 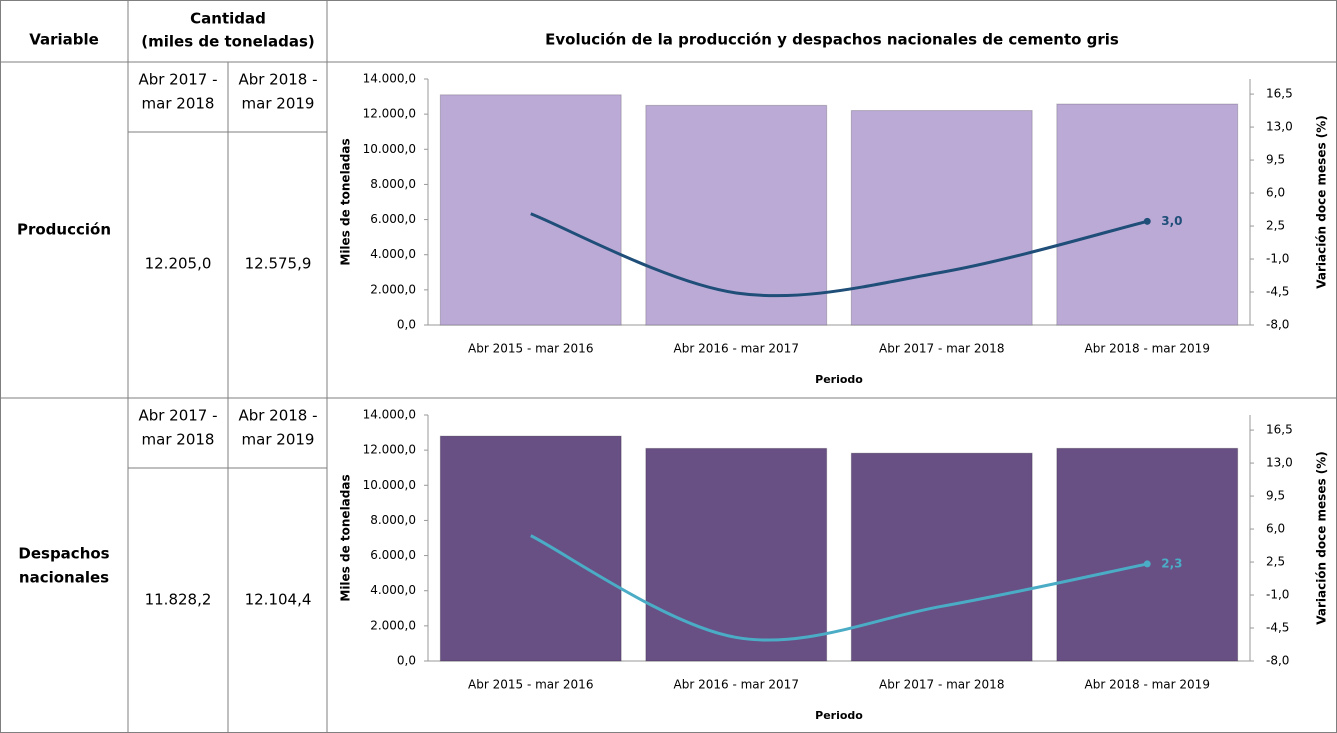 I want to click on quantity-value: 12.575,9, so click(x=278, y=264).